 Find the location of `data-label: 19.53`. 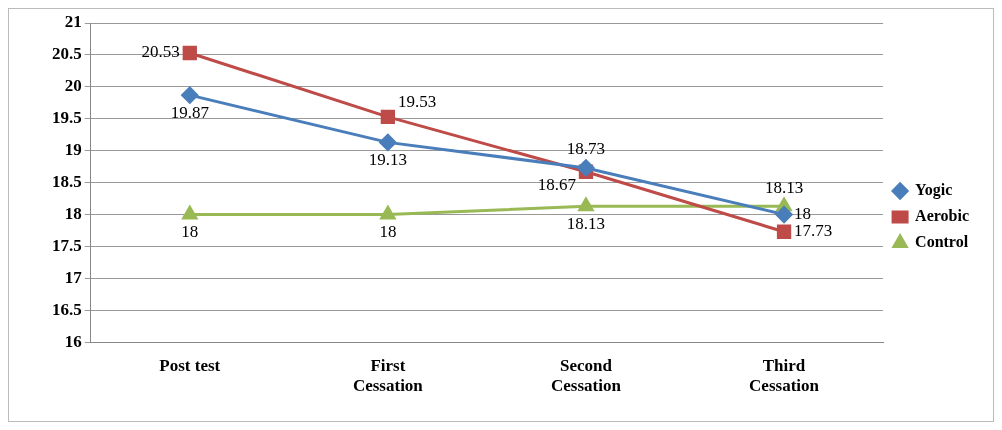

data-label: 19.53 is located at coordinates (417, 102).